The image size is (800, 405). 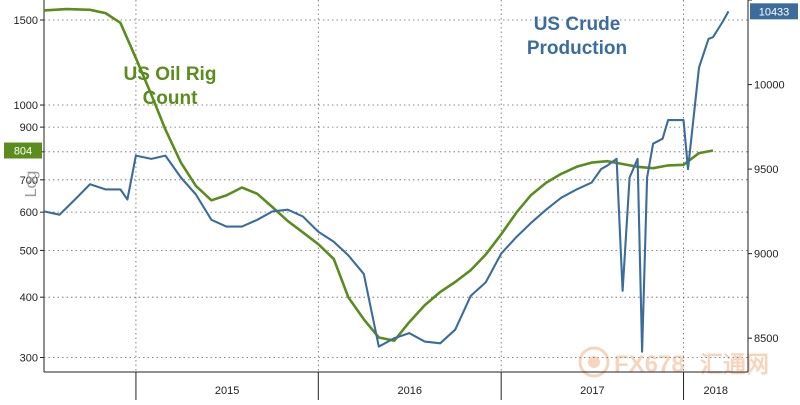 I want to click on rig-count-label-line2: Count, so click(x=171, y=98).